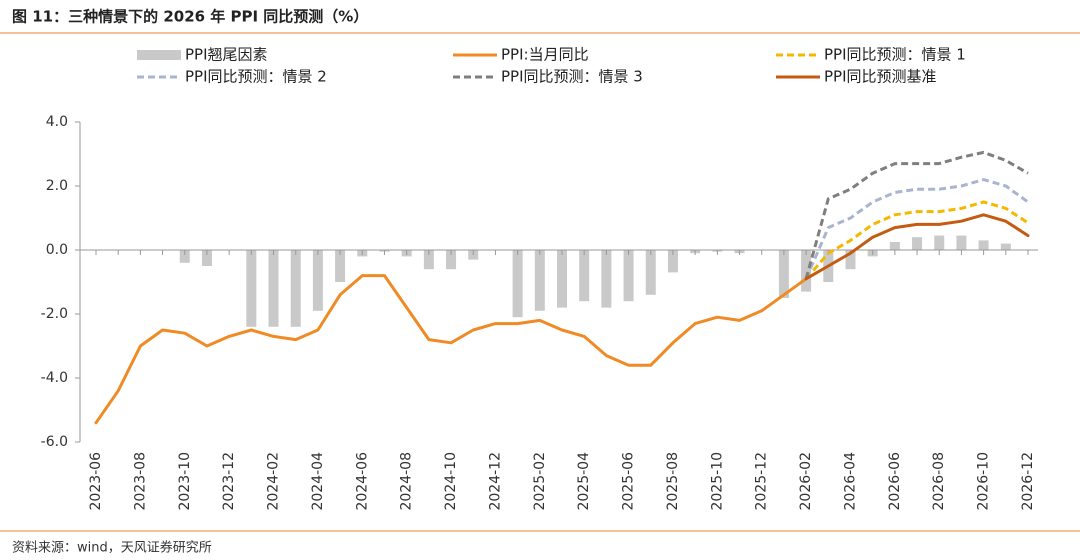 The width and height of the screenshot is (1080, 560). Describe the element at coordinates (159, 55) in the screenshot. I see `legend-swatch` at that location.